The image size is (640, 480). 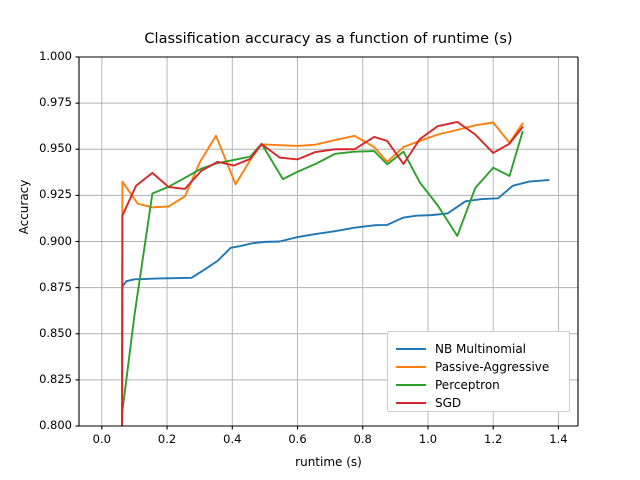 What do you see at coordinates (232, 439) in the screenshot?
I see `x-tick-label: 0.4` at bounding box center [232, 439].